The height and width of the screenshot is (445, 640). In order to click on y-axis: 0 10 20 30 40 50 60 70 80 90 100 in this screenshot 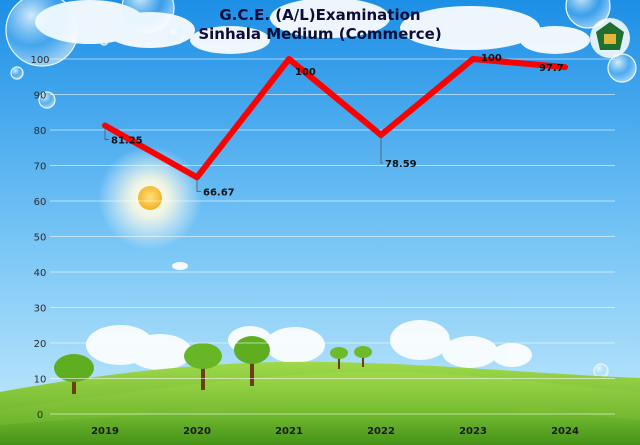, I will do `click(39, 238)`.